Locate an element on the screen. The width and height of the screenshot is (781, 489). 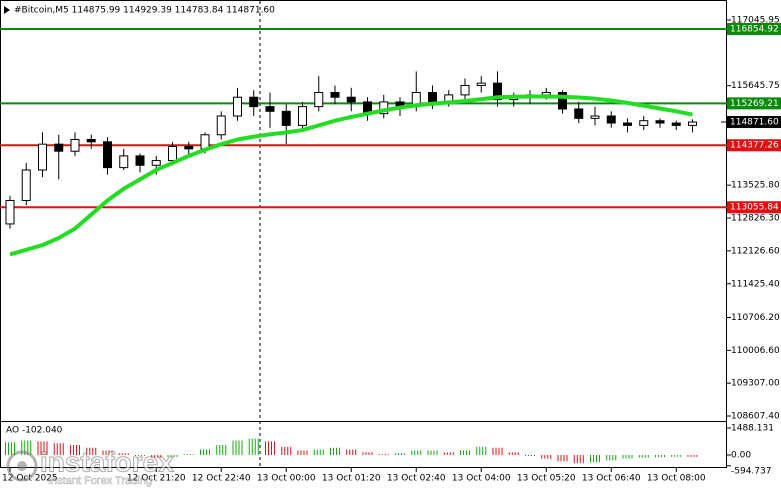
ao-tick-label: 0.00 is located at coordinates (741, 456).